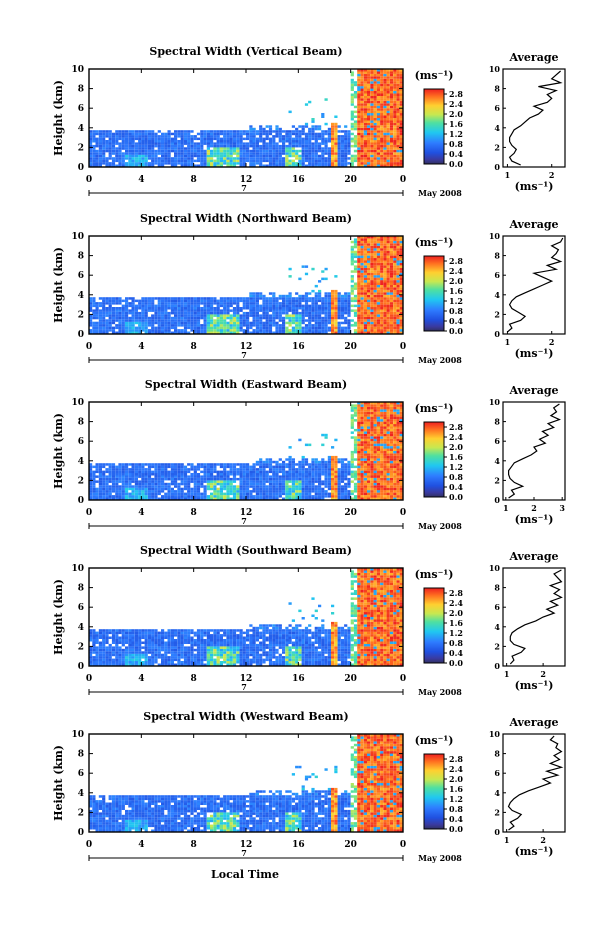  What do you see at coordinates (246, 218) in the screenshot?
I see `panel-title: Spectral Width (Northward Beam)` at bounding box center [246, 218].